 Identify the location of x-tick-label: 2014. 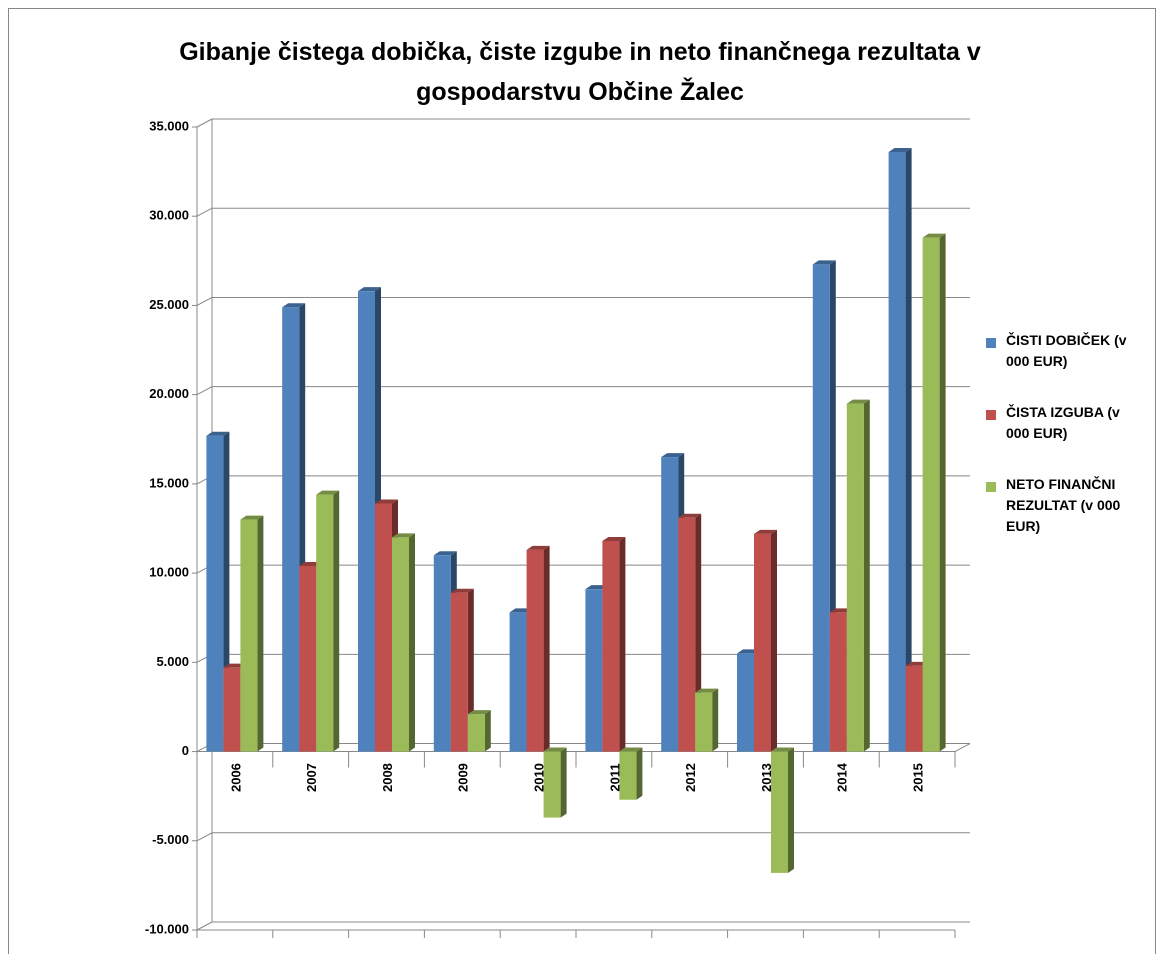
(842, 777).